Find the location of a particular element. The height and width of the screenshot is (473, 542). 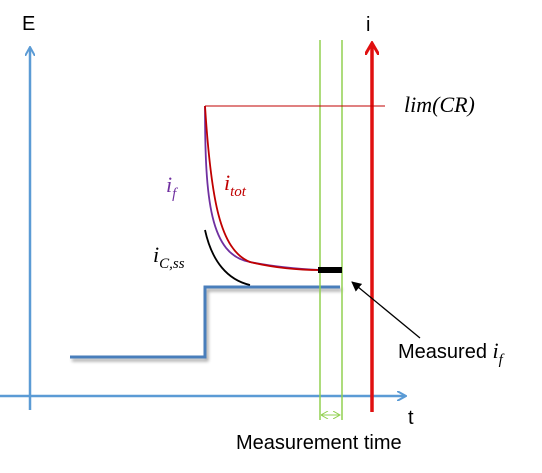

limit-label-text: lim(CR) is located at coordinates (439, 104).